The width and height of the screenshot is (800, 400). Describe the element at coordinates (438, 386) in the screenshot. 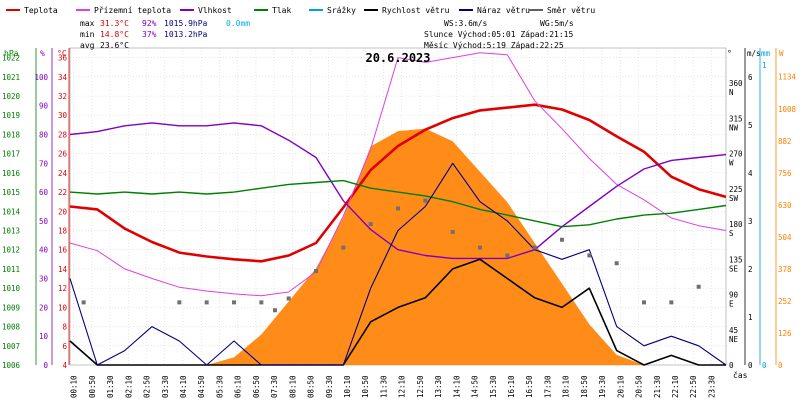

I see `x-tick-label: 13:30` at that location.